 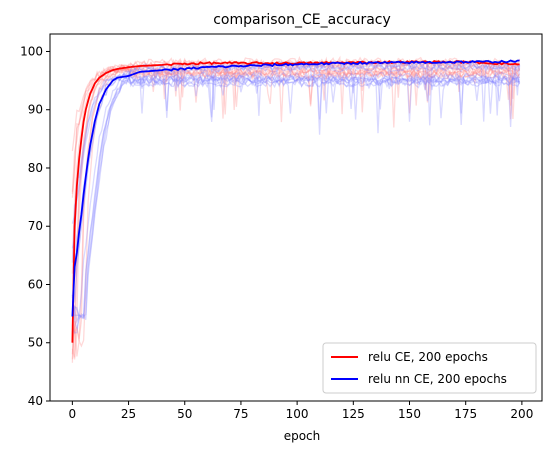 I want to click on y-tick-label: 70, so click(x=35, y=226).